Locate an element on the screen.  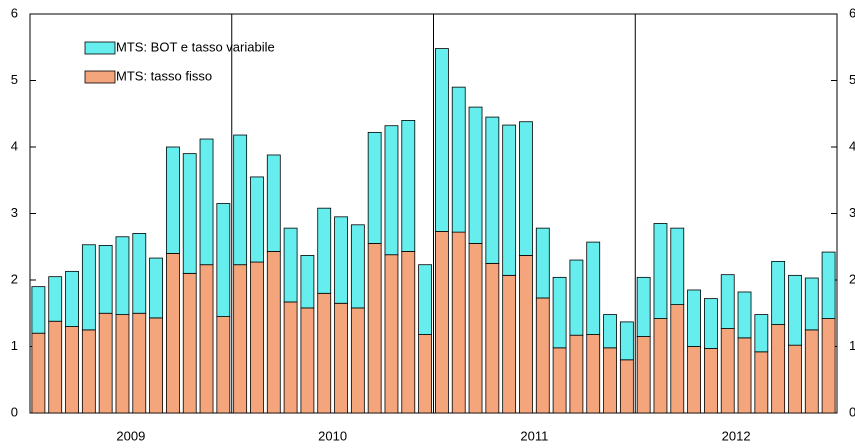
y2-tick-label: 4 is located at coordinates (852, 145).